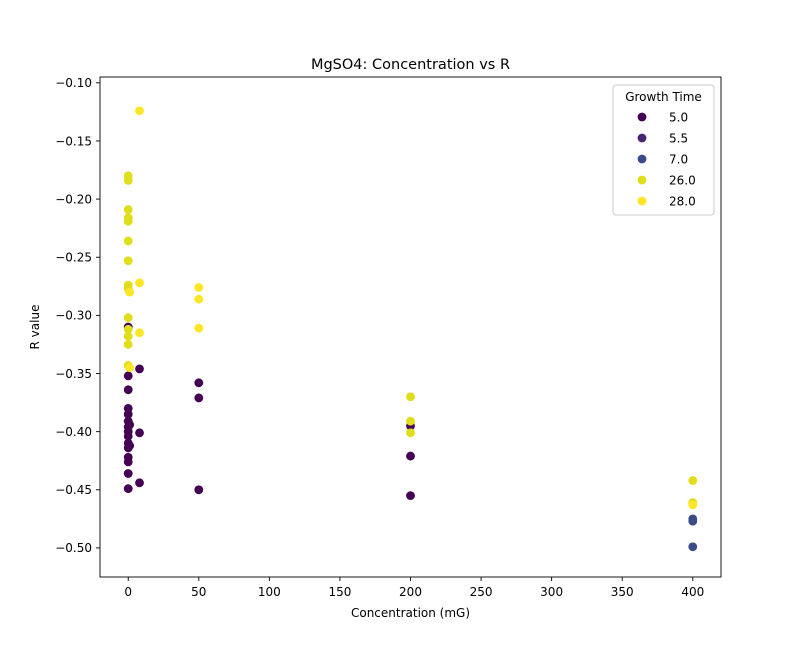 The image size is (801, 648). What do you see at coordinates (73, 490) in the screenshot?
I see `y-tick-label: −0.45` at bounding box center [73, 490].